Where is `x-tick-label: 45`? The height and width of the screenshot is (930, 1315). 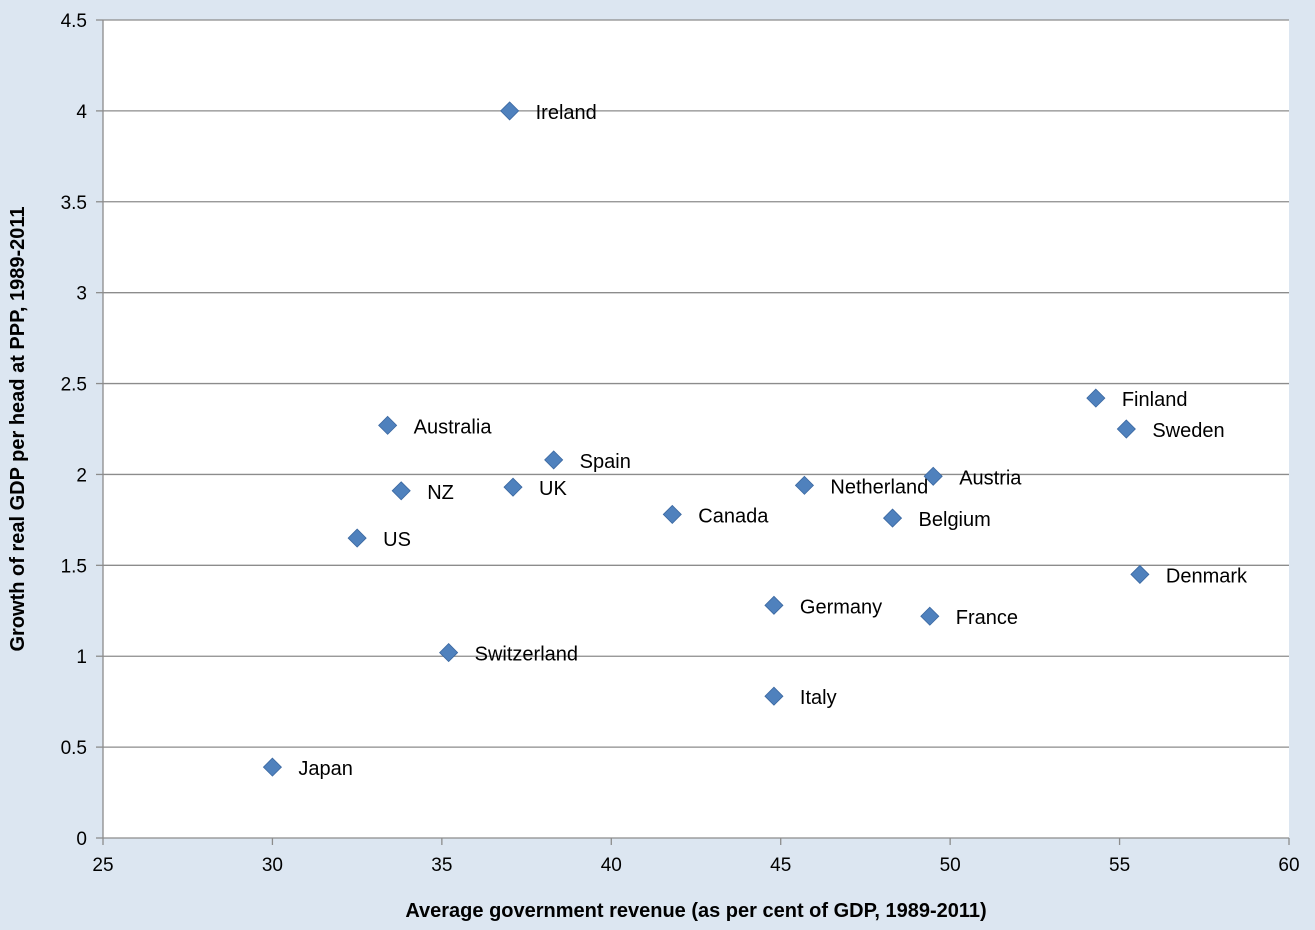
x-tick-label: 45 is located at coordinates (780, 865).